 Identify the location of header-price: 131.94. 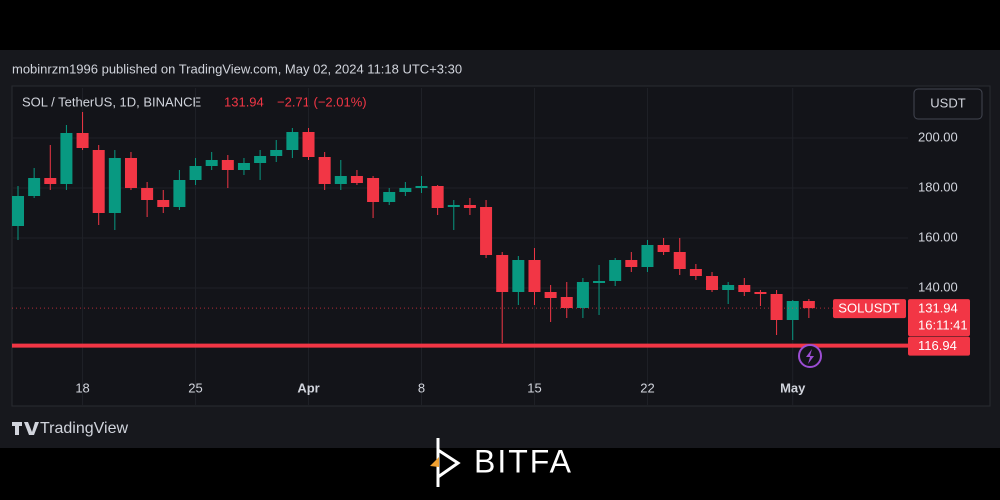
(244, 101).